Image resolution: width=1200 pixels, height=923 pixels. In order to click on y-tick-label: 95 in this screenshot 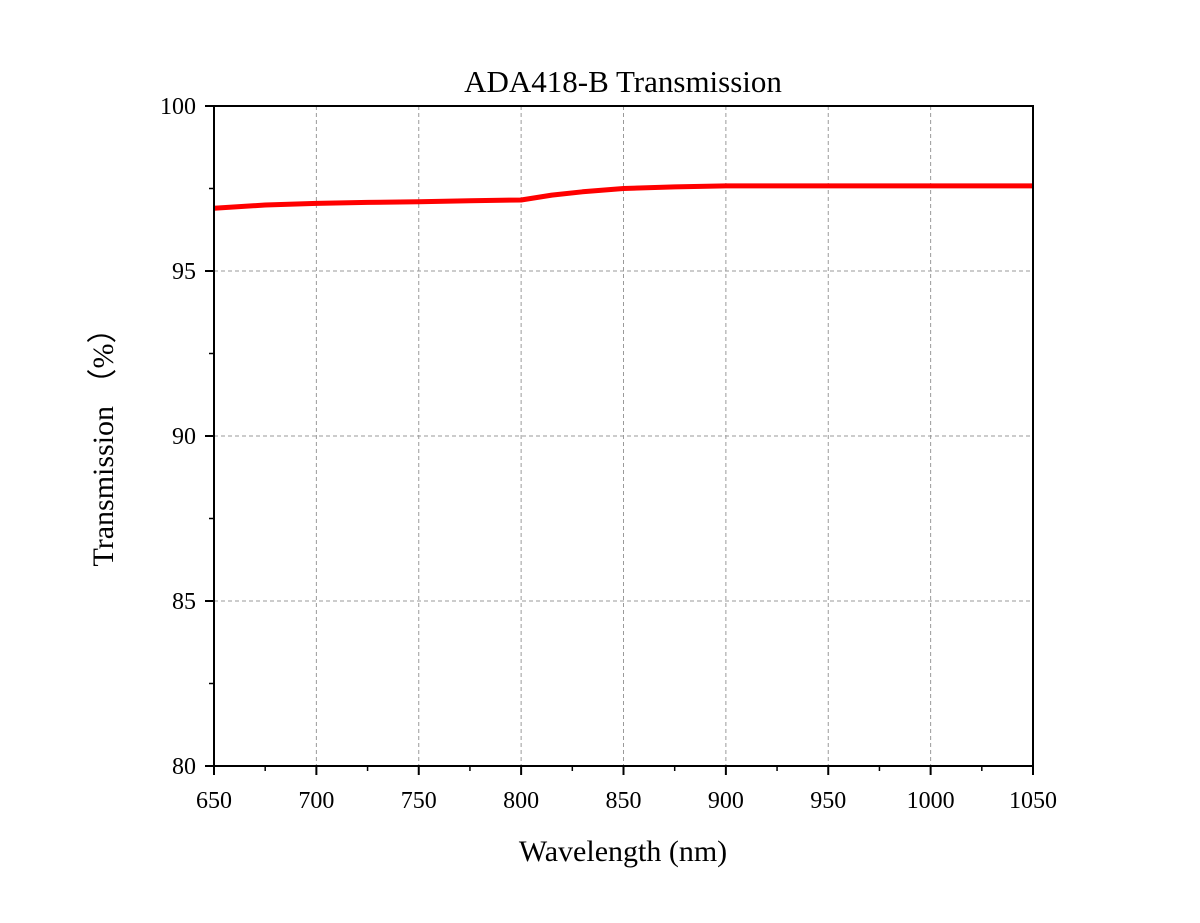, I will do `click(184, 272)`.